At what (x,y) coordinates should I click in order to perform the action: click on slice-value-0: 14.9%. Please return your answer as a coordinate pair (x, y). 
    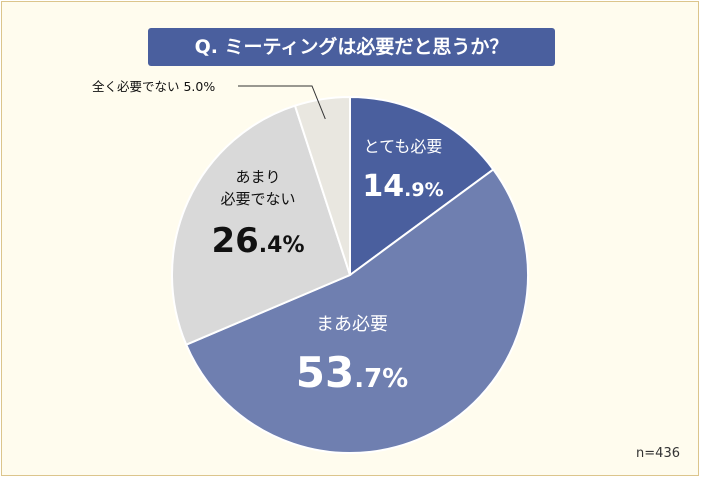
    Looking at the image, I should click on (402, 186).